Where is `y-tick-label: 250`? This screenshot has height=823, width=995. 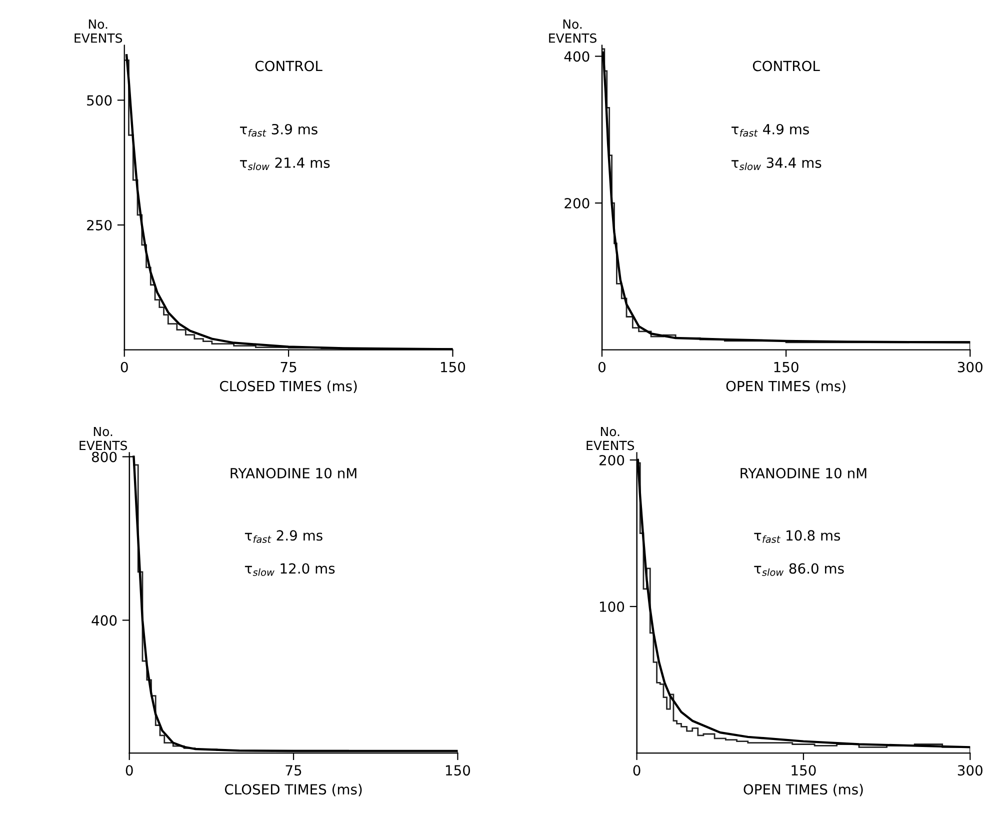 y-tick-label: 250 is located at coordinates (99, 225).